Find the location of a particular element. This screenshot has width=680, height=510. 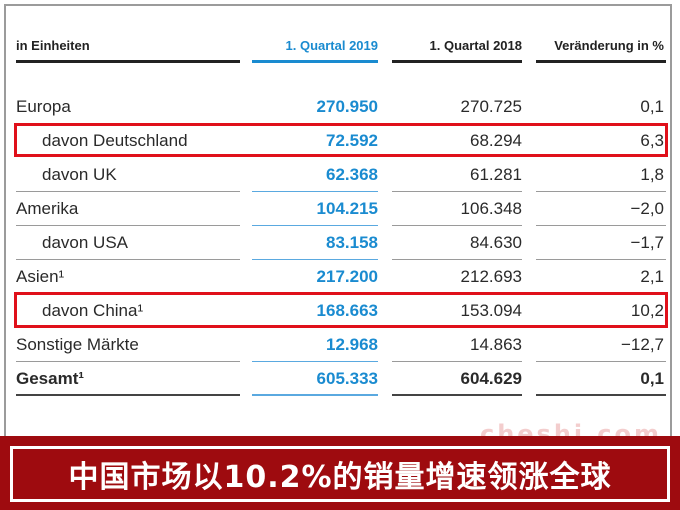

value-change: 10,2 is located at coordinates (647, 310).